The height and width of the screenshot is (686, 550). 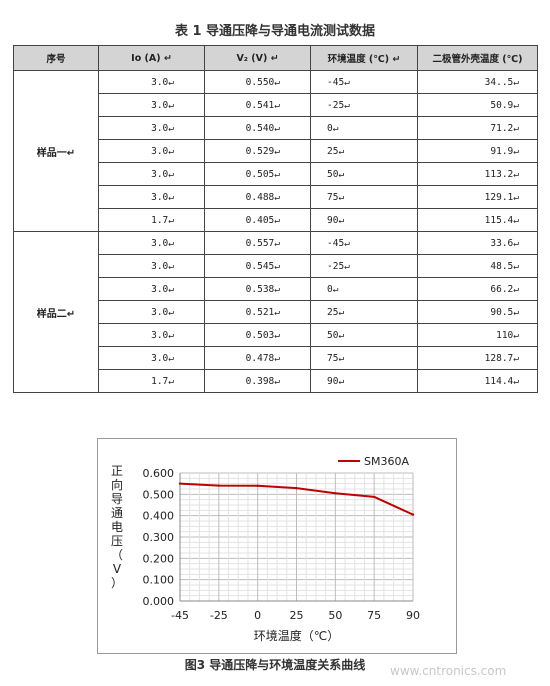 What do you see at coordinates (257, 289) in the screenshot?
I see `voltage-cell: 0.538↵` at bounding box center [257, 289].